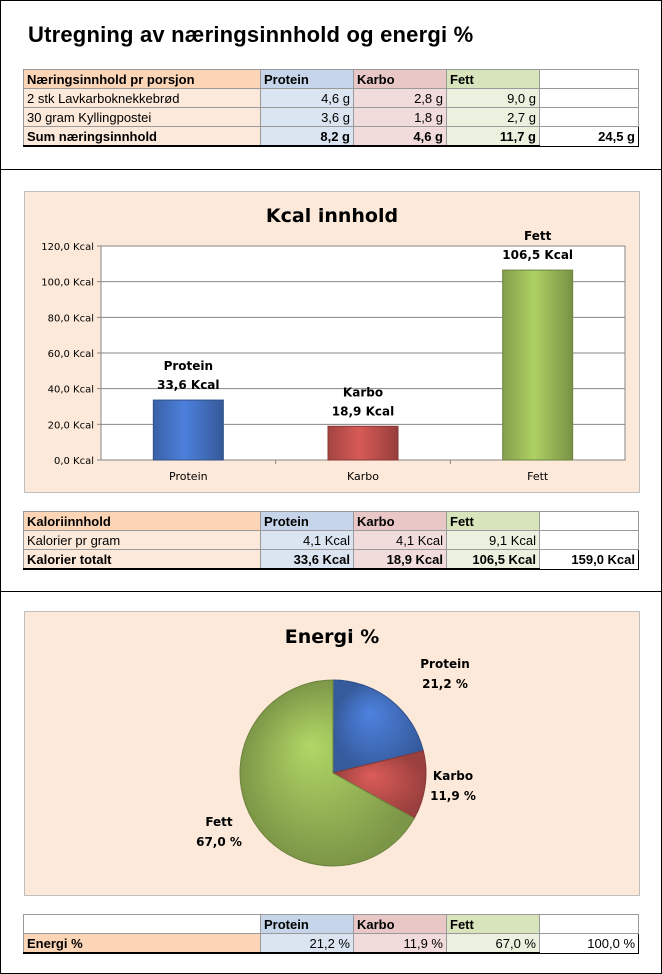 This screenshot has height=974, width=662. Describe the element at coordinates (400, 136) in the screenshot. I see `sum-karbo: 4,6 g` at that location.